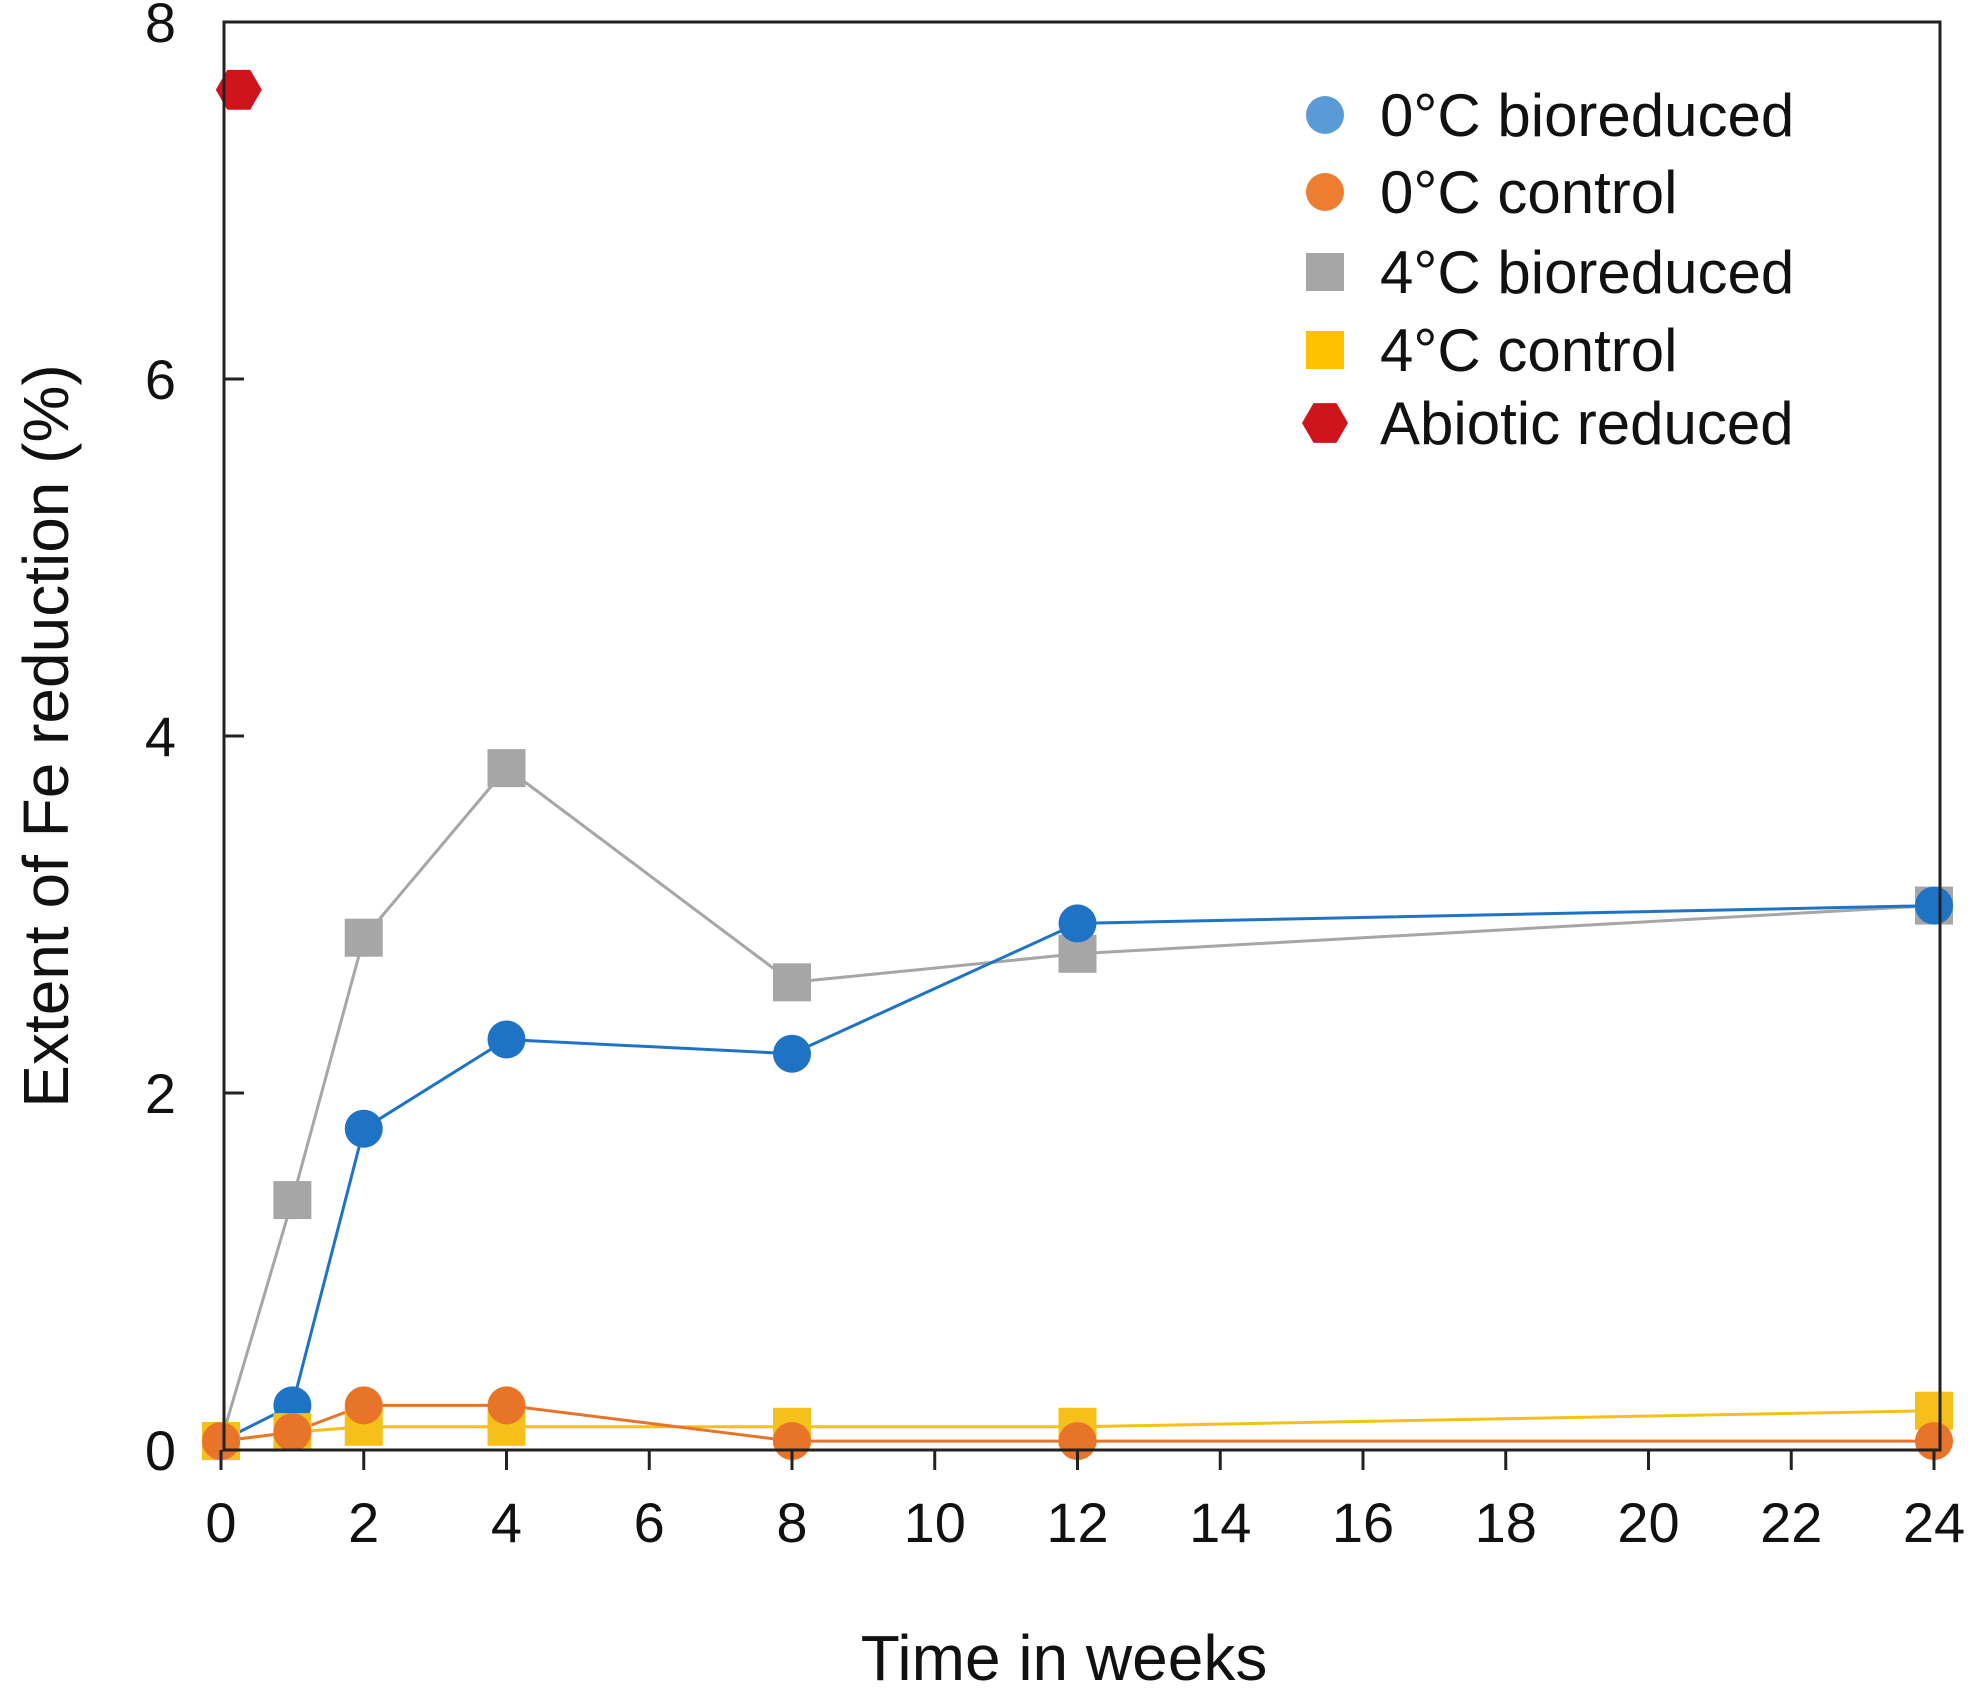 This screenshot has height=1696, width=1983. Describe the element at coordinates (1325, 115) in the screenshot. I see `legend-marker-0c-bioreduced` at that location.